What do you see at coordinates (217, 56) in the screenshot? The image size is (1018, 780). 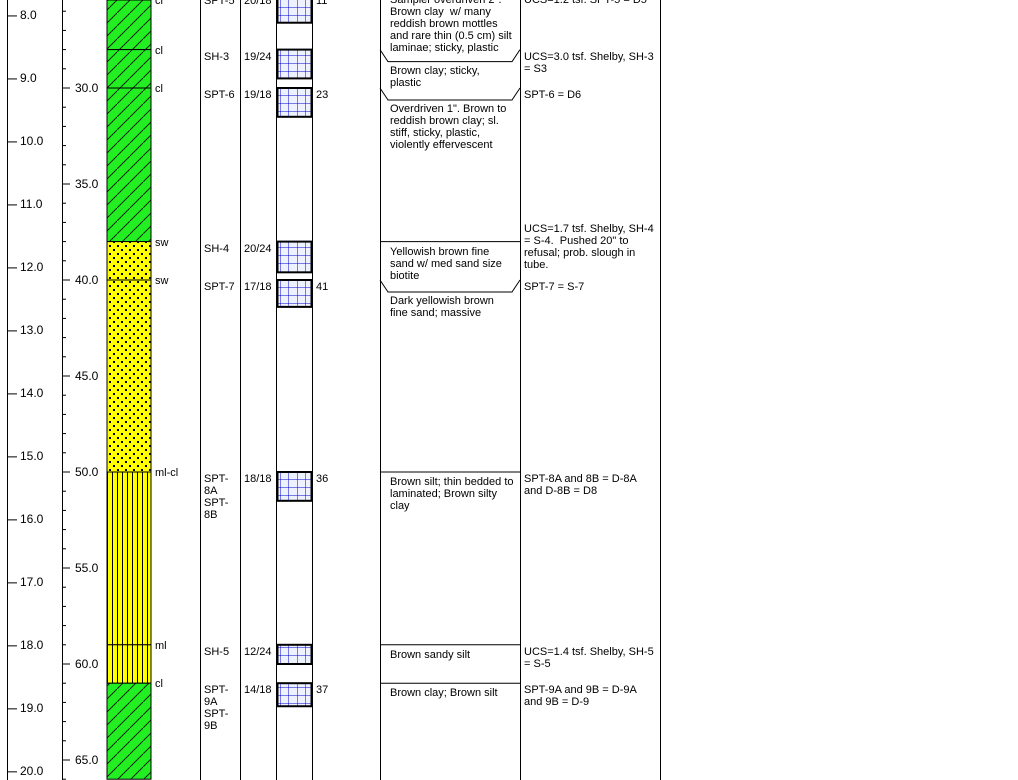 I see `sample-id: SH-3` at bounding box center [217, 56].